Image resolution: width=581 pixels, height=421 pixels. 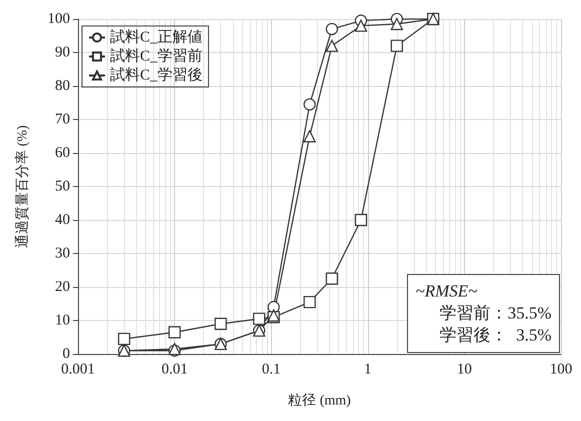 What do you see at coordinates (464, 370) in the screenshot?
I see `x-tick-label: 10` at bounding box center [464, 370].